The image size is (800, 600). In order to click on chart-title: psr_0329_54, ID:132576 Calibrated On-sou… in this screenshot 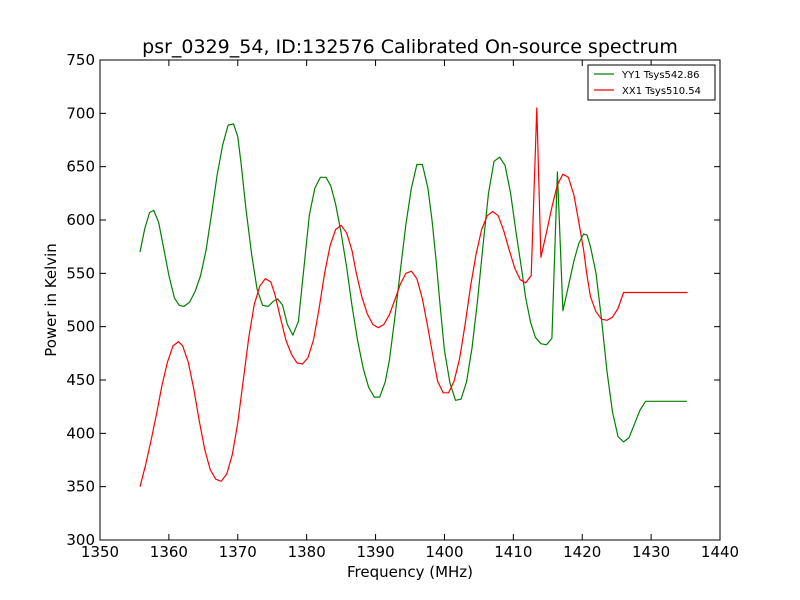, I will do `click(410, 47)`.